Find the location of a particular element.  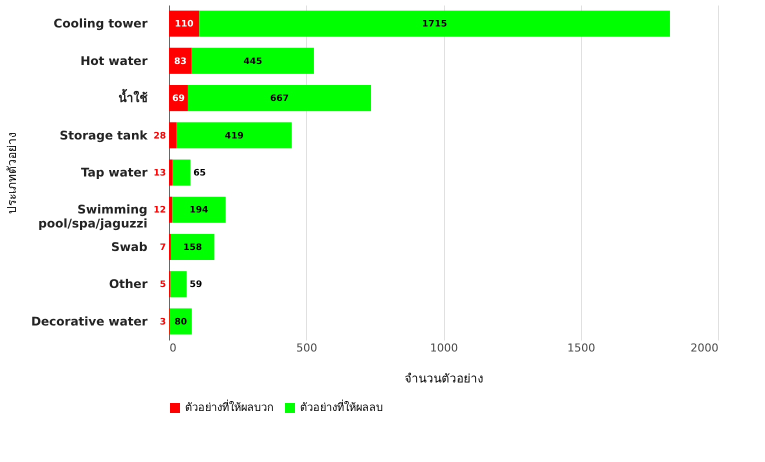

data-label: 69 is located at coordinates (178, 99).